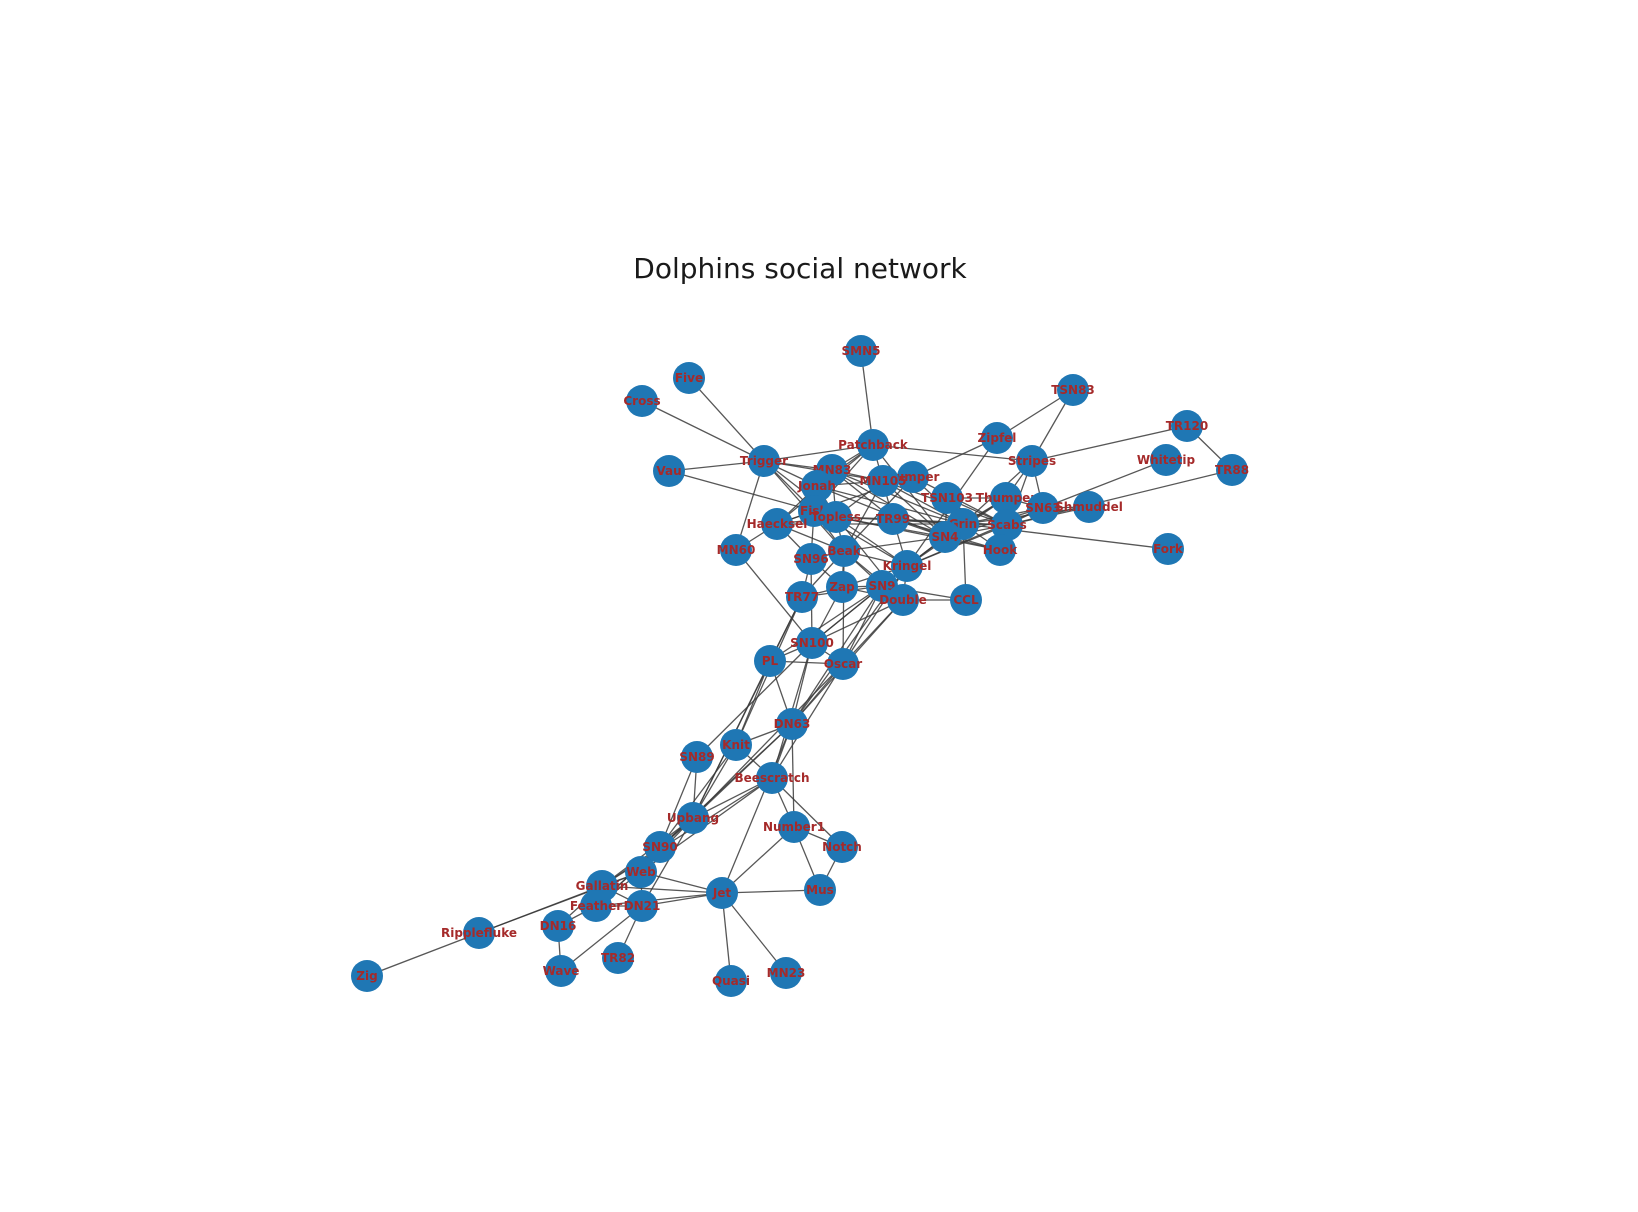 The width and height of the screenshot is (1638, 1212). I want to click on edge-topless-hook, so click(918, 533).